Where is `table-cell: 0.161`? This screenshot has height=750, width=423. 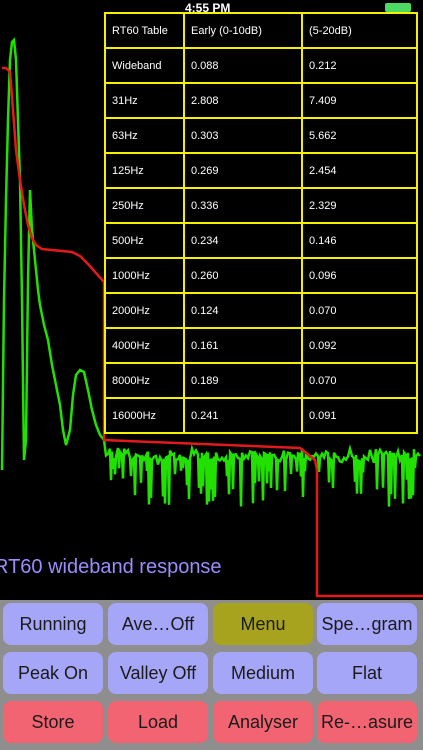
table-cell: 0.161 is located at coordinates (243, 345).